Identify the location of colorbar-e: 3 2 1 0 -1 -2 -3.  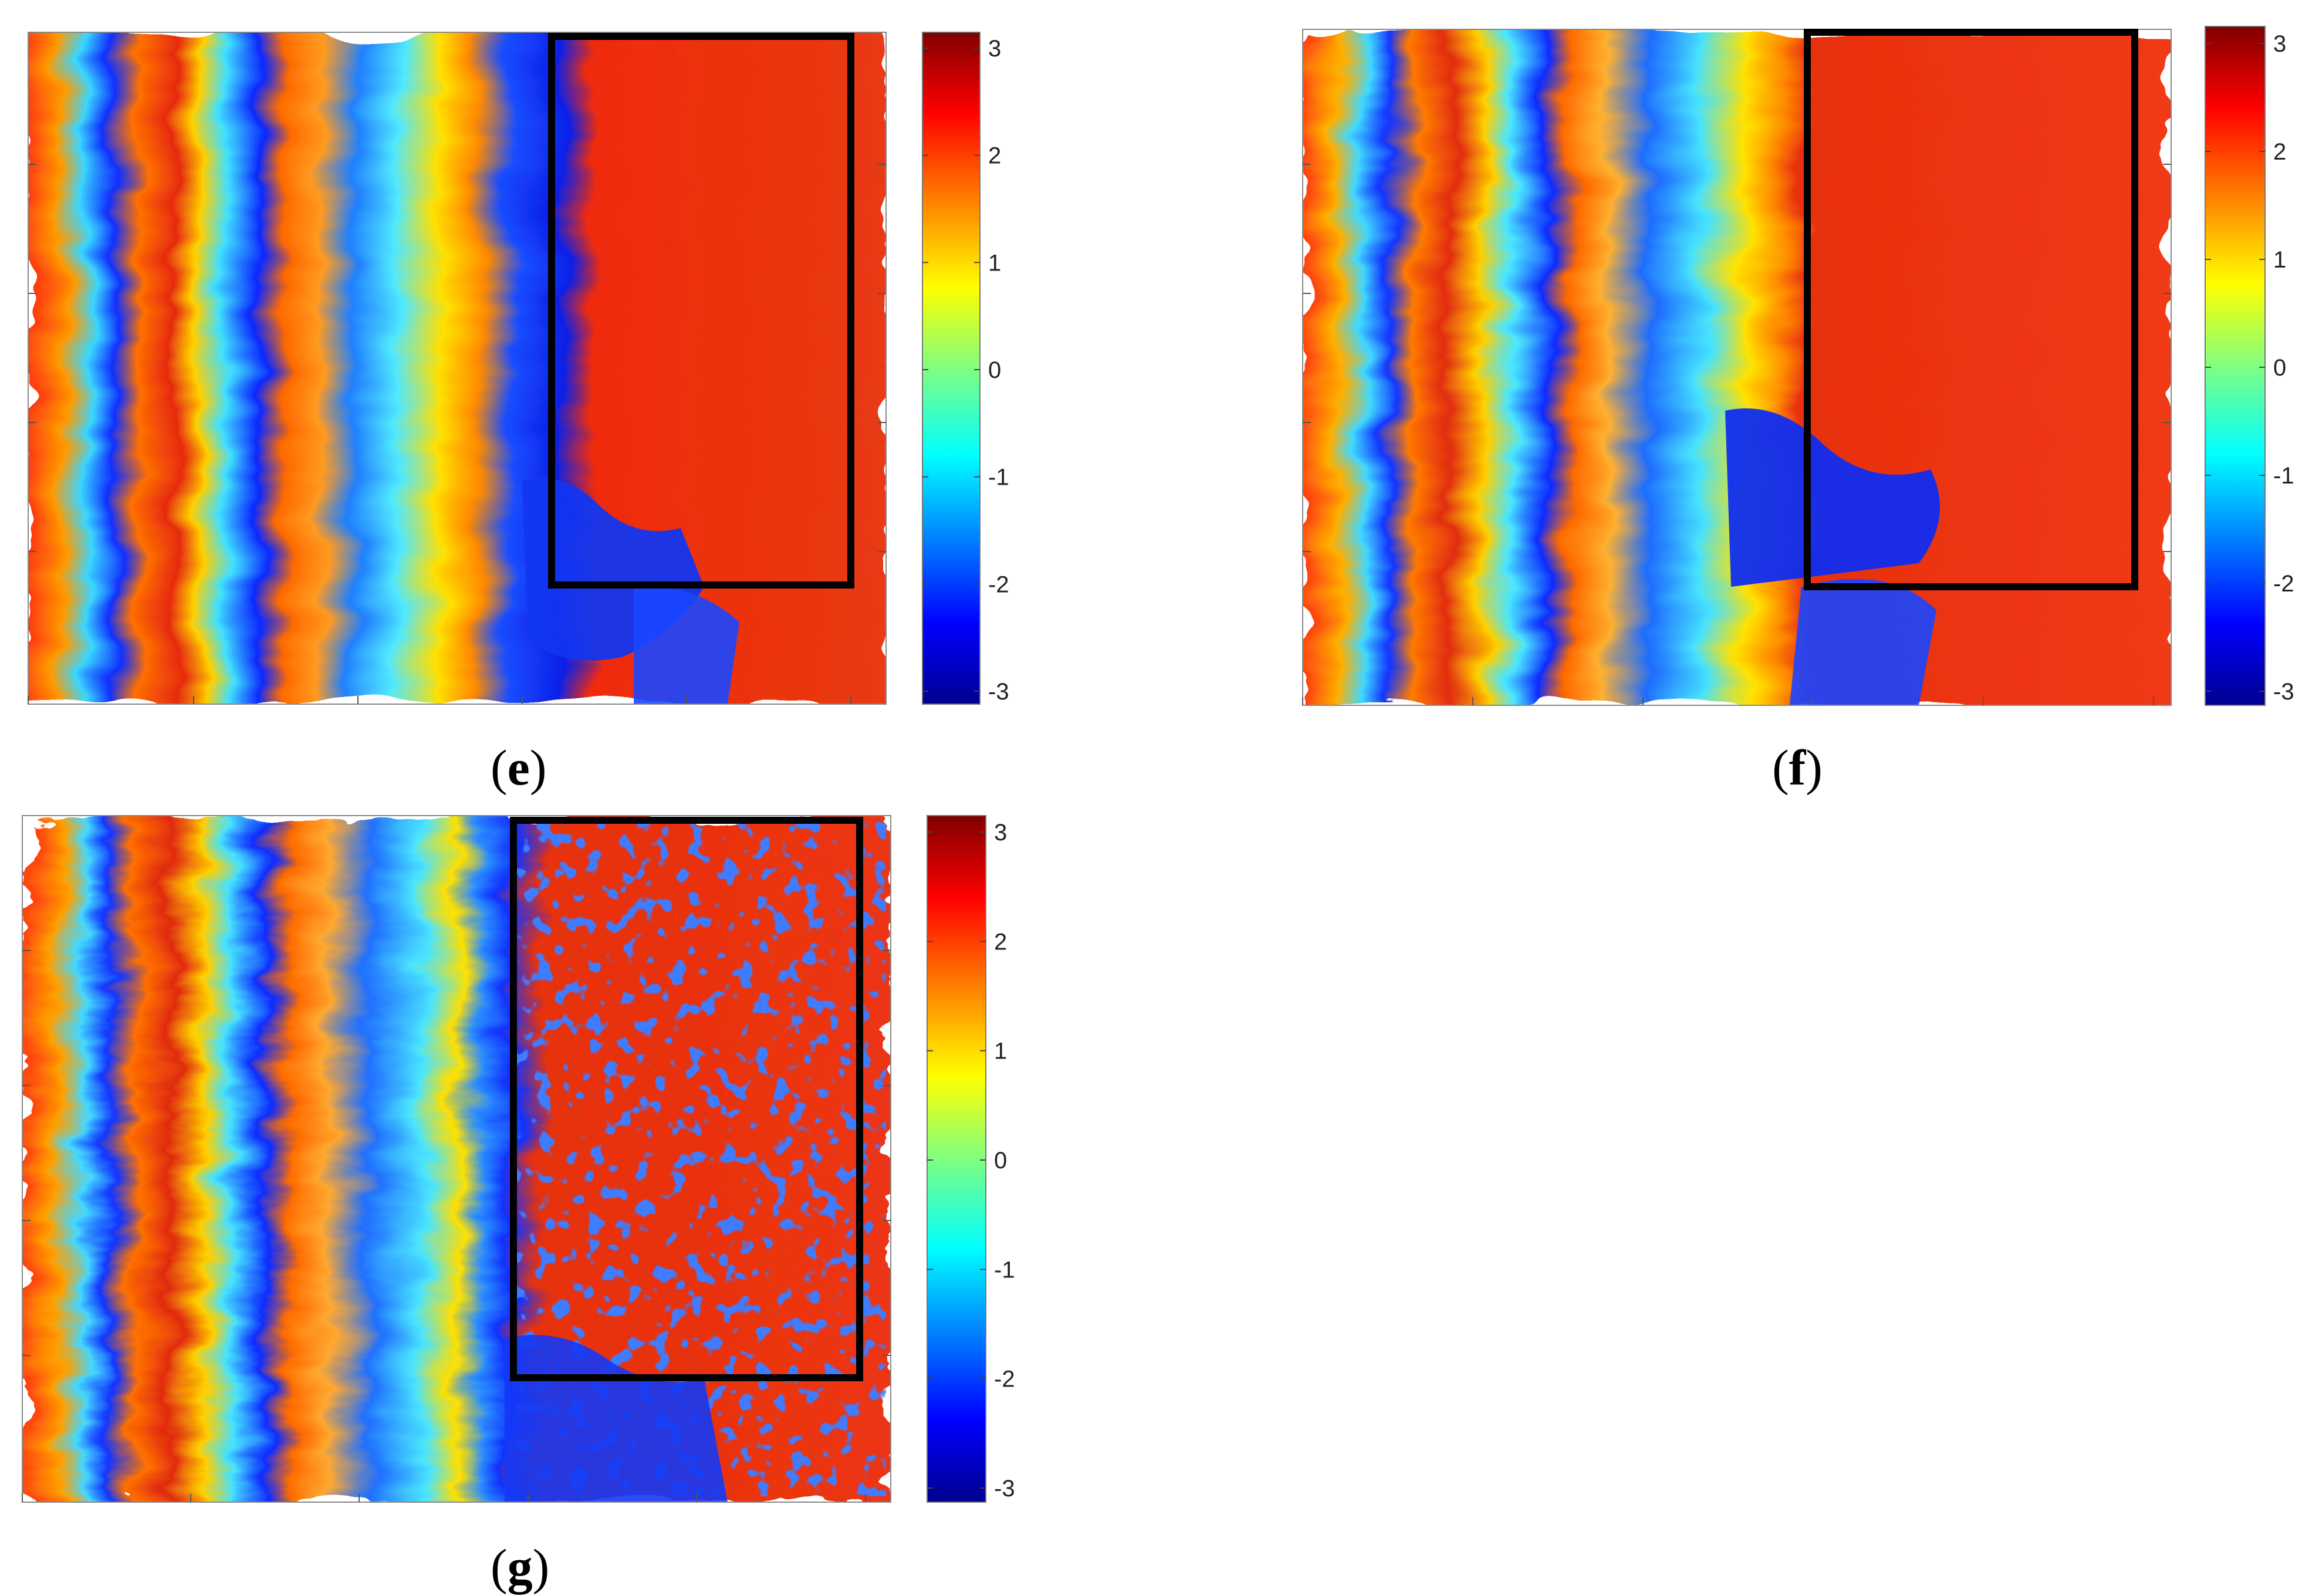
(965, 368).